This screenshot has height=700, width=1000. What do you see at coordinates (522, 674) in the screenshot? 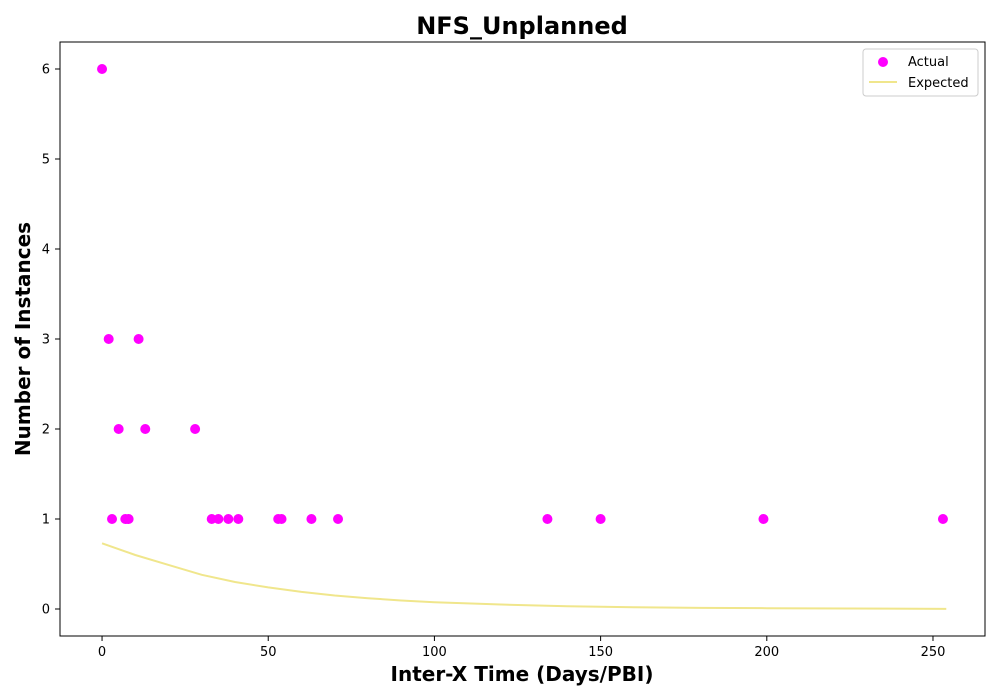
I see `x-axis-label: Inter-X Time (Days/PBI)` at bounding box center [522, 674].